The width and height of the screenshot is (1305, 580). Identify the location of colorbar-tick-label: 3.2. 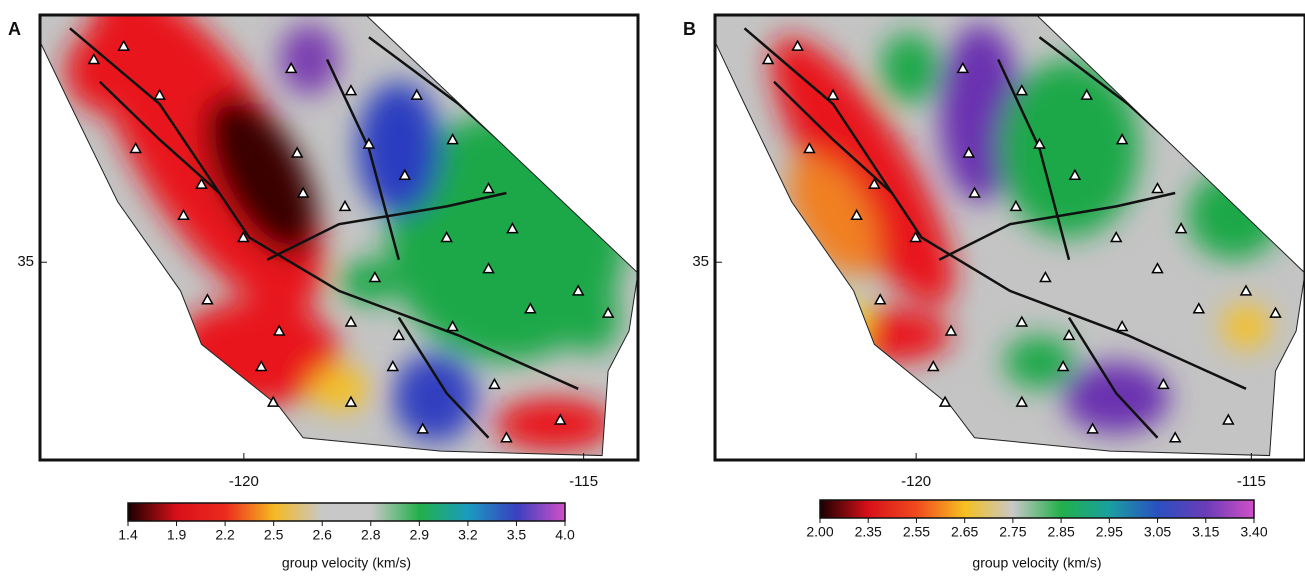
(468, 535).